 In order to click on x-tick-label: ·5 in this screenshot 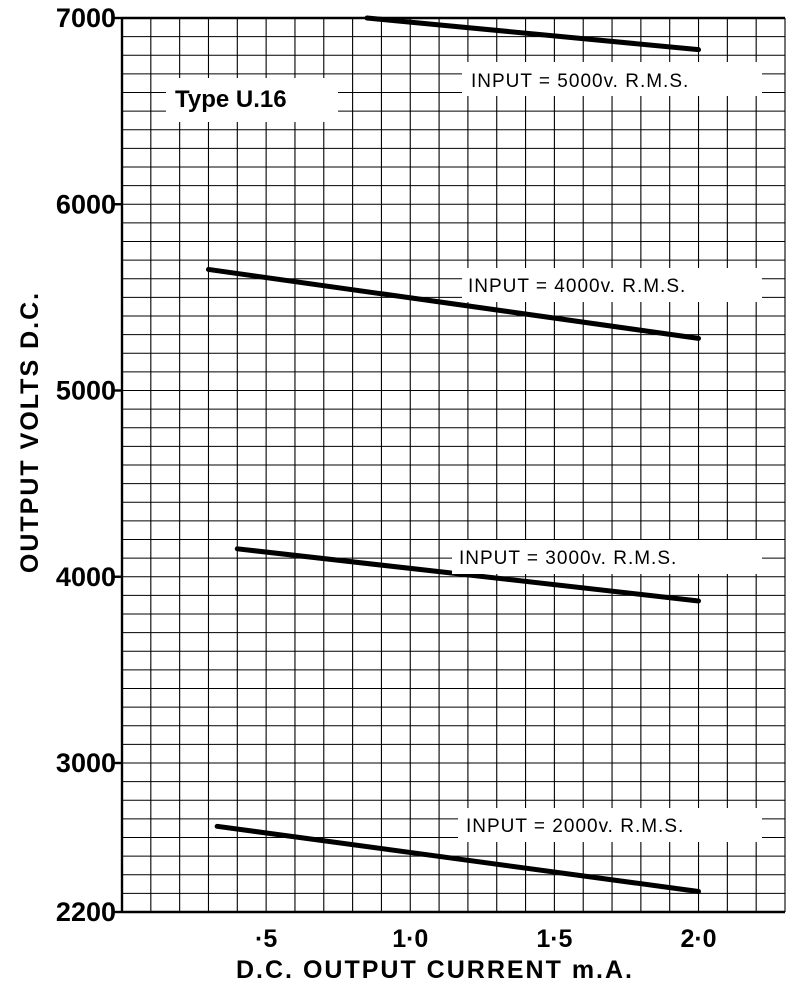, I will do `click(266, 939)`.